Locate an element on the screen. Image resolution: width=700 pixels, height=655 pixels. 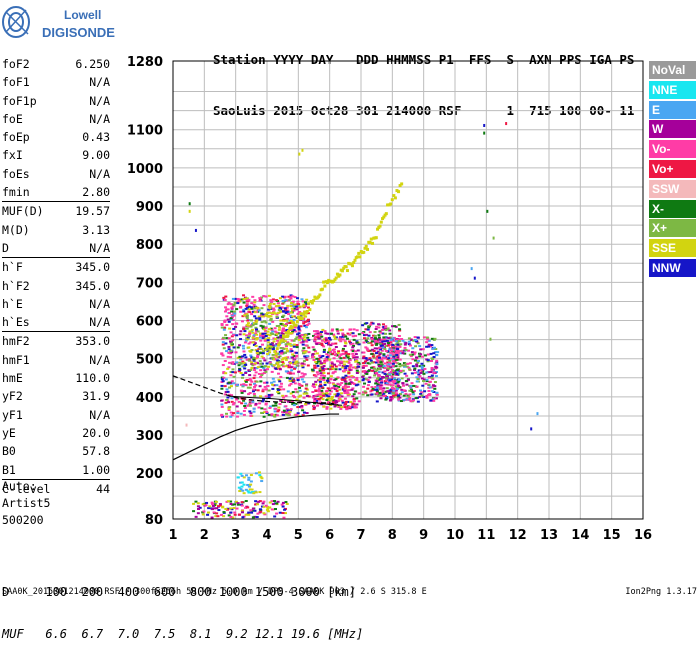
y-tick-label: 800 is located at coordinates (149, 245).